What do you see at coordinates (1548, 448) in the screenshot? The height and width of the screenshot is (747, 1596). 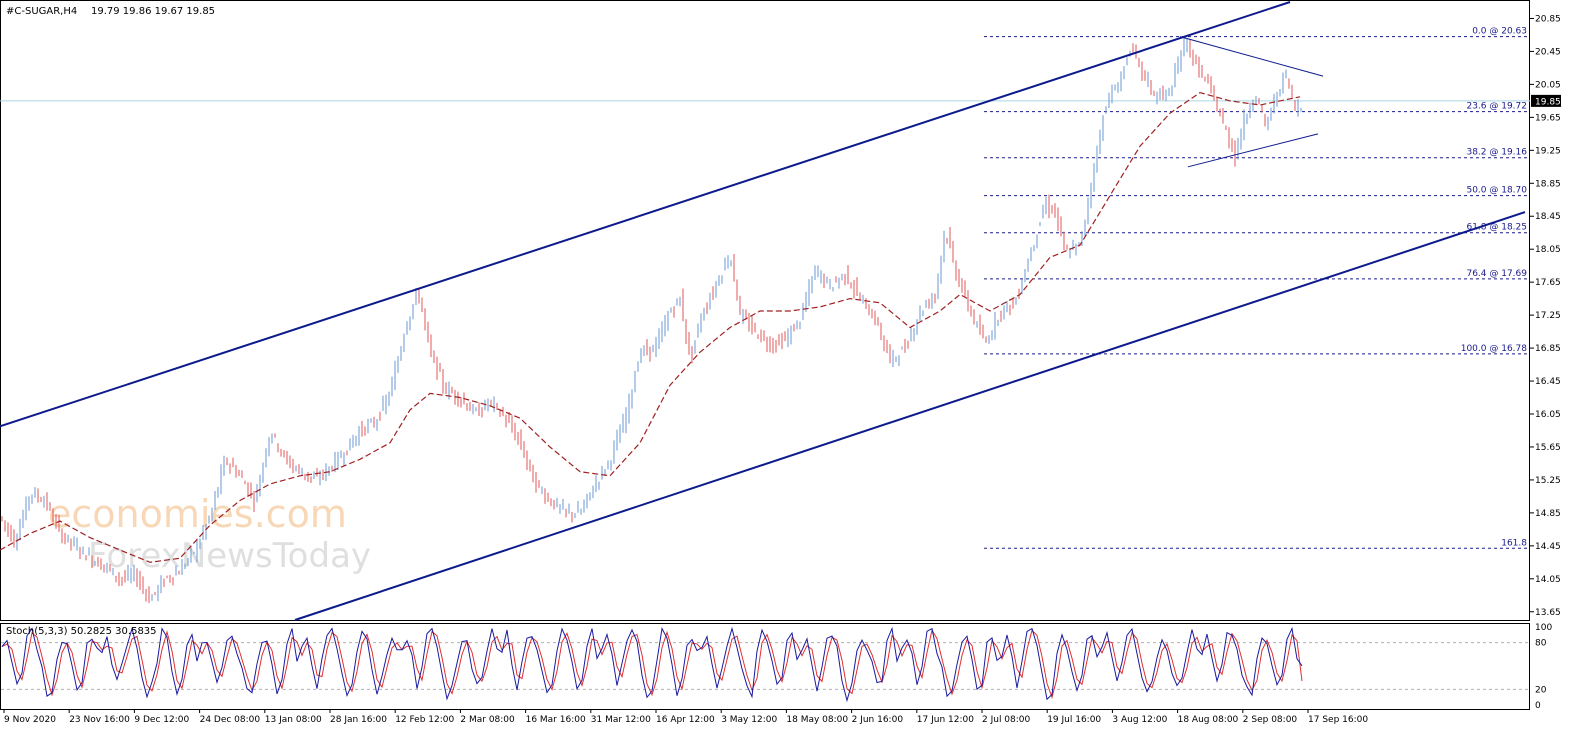 I see `y-tick-label: 15.65` at bounding box center [1548, 448].